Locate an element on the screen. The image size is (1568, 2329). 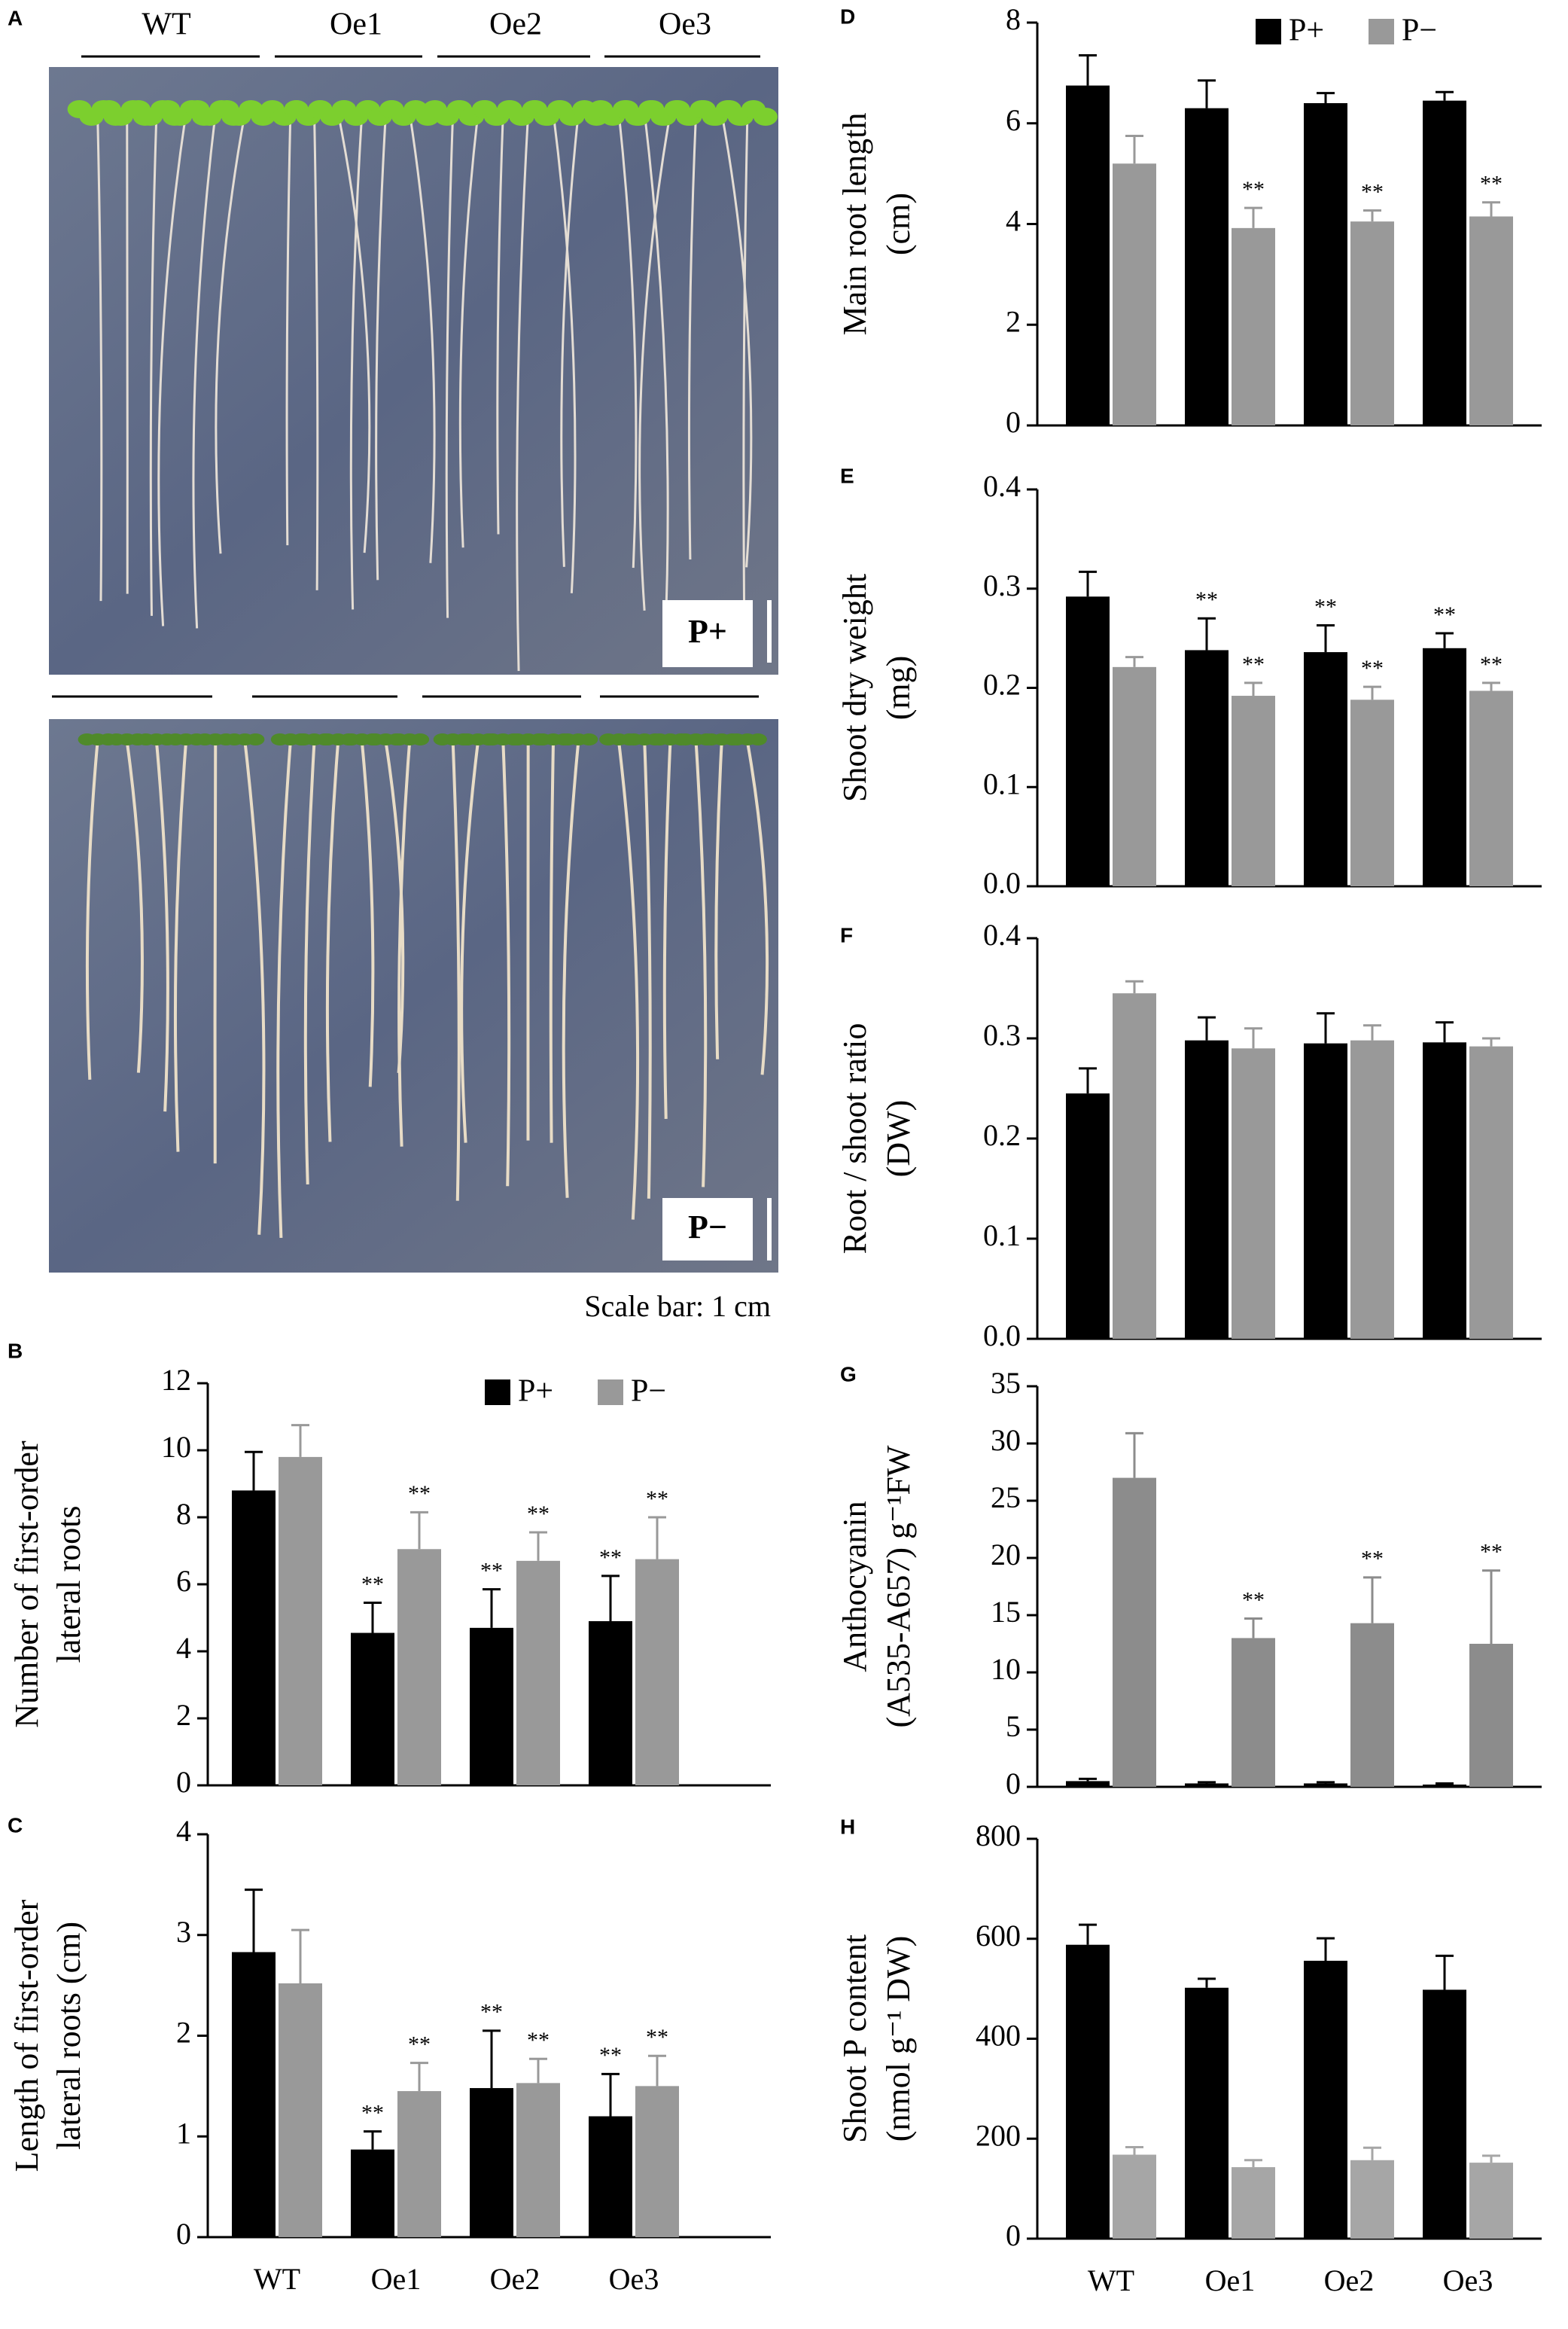
y-tick-label: 8 is located at coordinates (183, 1514).